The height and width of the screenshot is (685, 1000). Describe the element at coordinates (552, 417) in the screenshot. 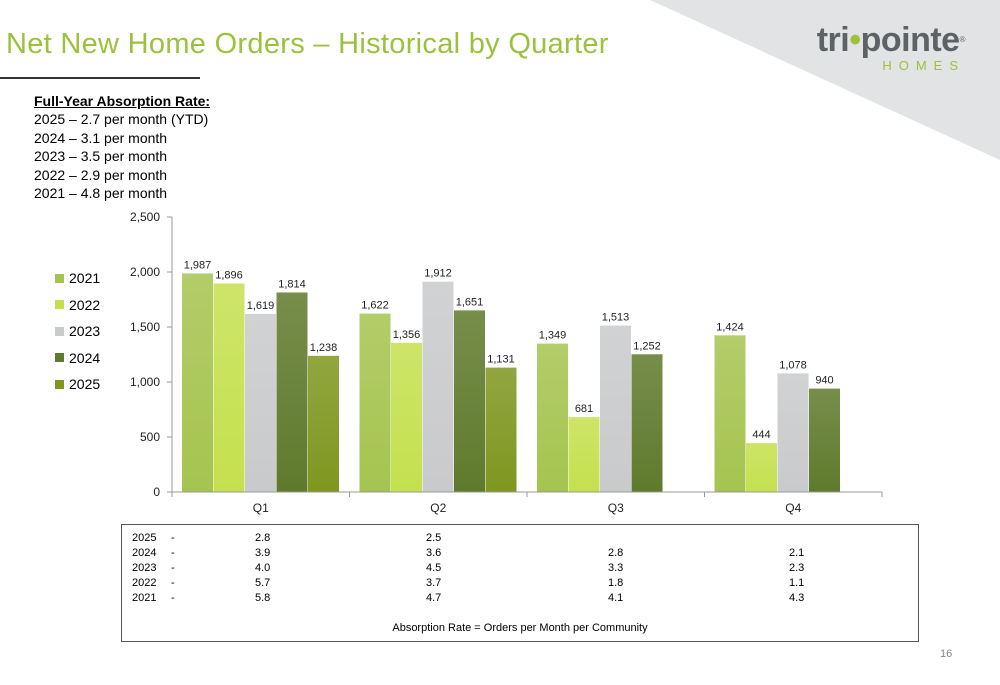

I see `bar-2021-q3` at that location.